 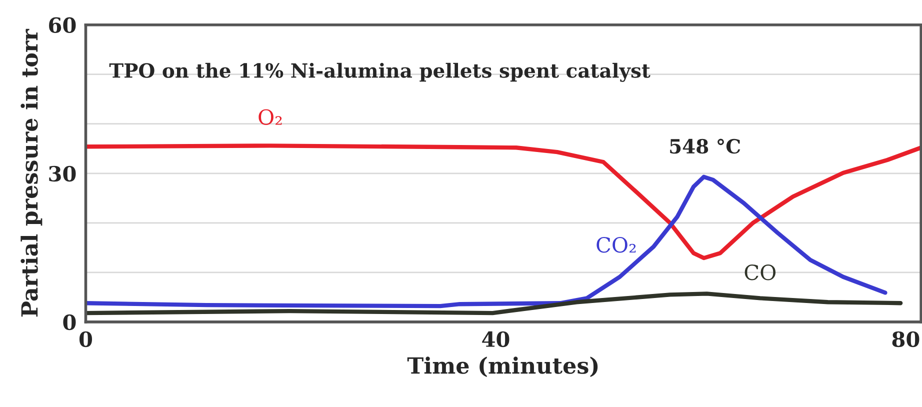 I want to click on line-series, so click(x=494, y=304).